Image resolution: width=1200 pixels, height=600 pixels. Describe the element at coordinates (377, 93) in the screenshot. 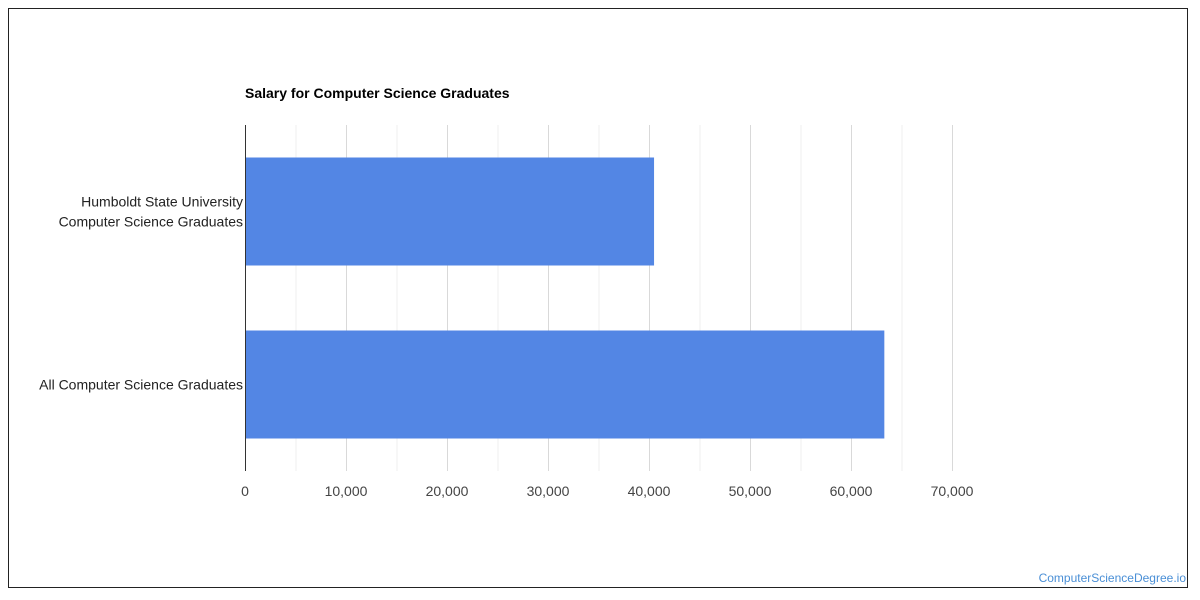

I see `chart-title: Salary for Computer Science Graduates` at that location.